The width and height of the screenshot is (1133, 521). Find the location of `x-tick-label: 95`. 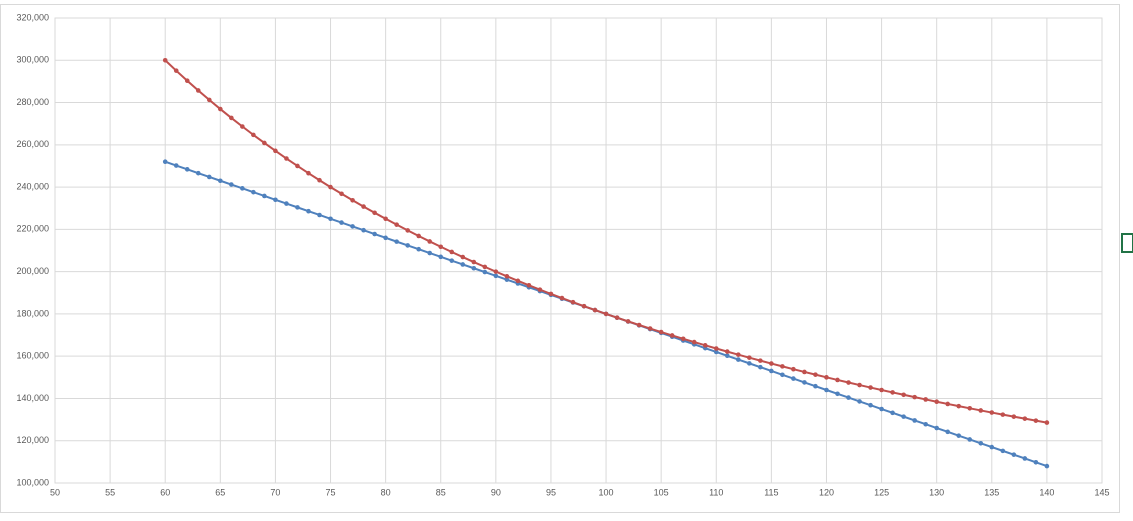

x-tick-label: 95 is located at coordinates (551, 492).